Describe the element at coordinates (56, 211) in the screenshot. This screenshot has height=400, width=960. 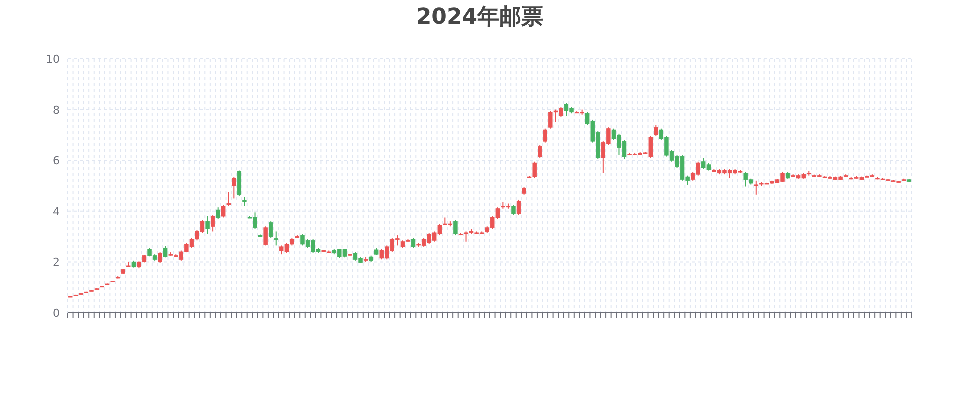
I see `y-tick-label: 4` at that location.